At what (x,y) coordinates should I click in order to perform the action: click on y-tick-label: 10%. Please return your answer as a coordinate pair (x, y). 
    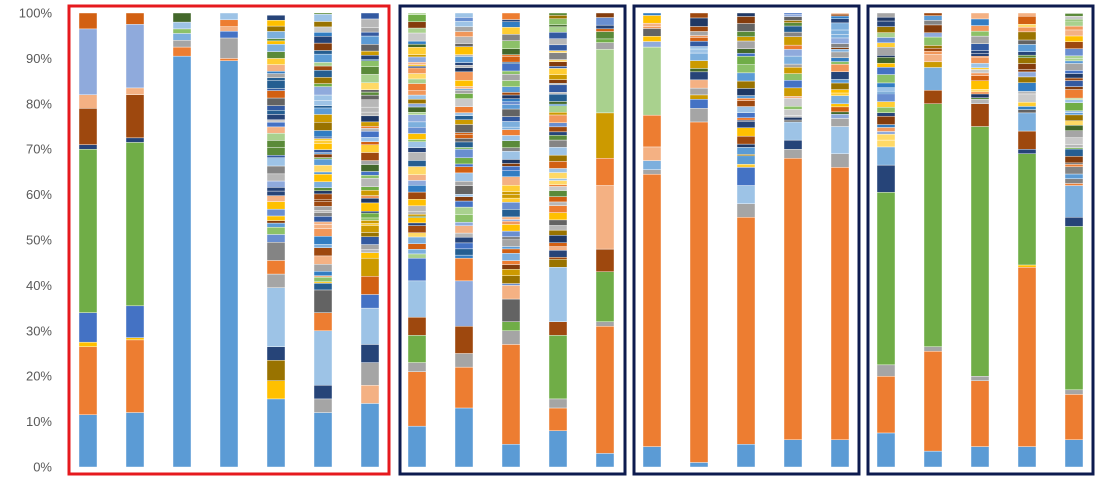
    Looking at the image, I should click on (39, 421).